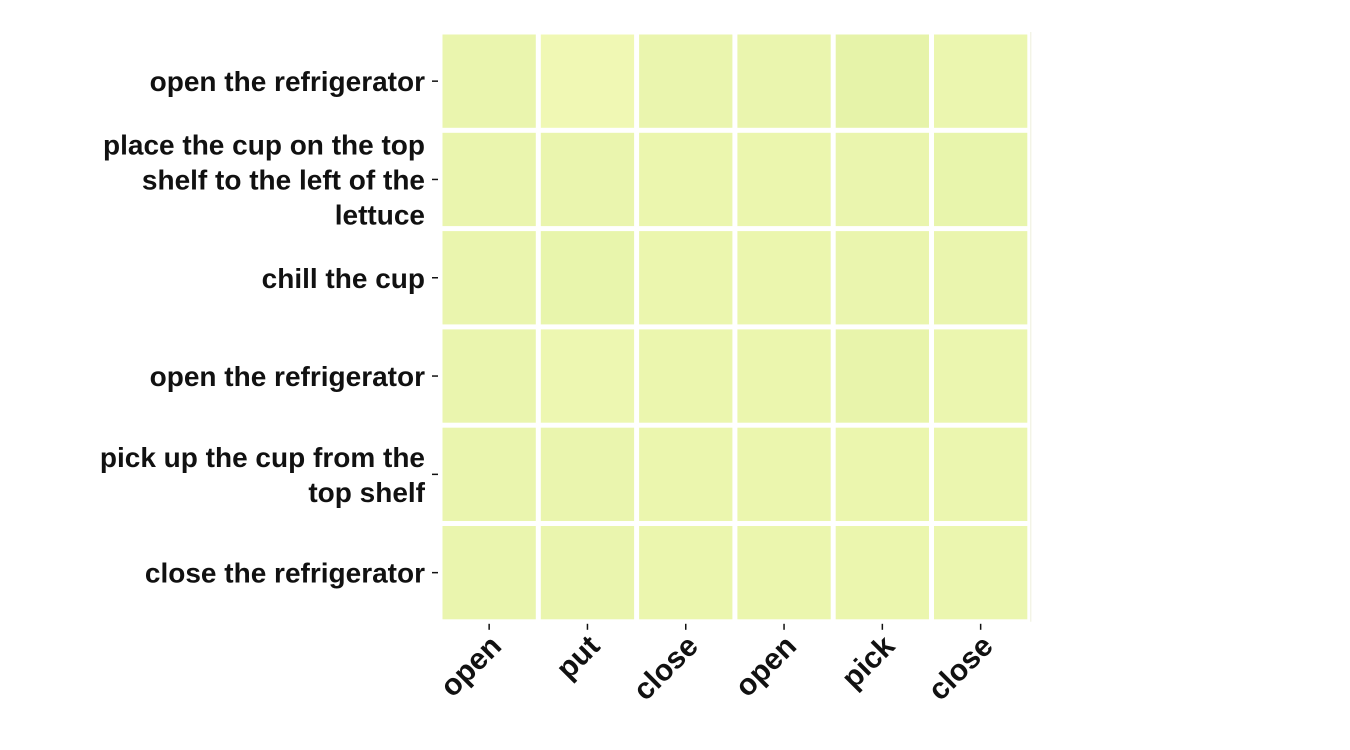  I want to click on row-label-line: lettuce, so click(380, 214).